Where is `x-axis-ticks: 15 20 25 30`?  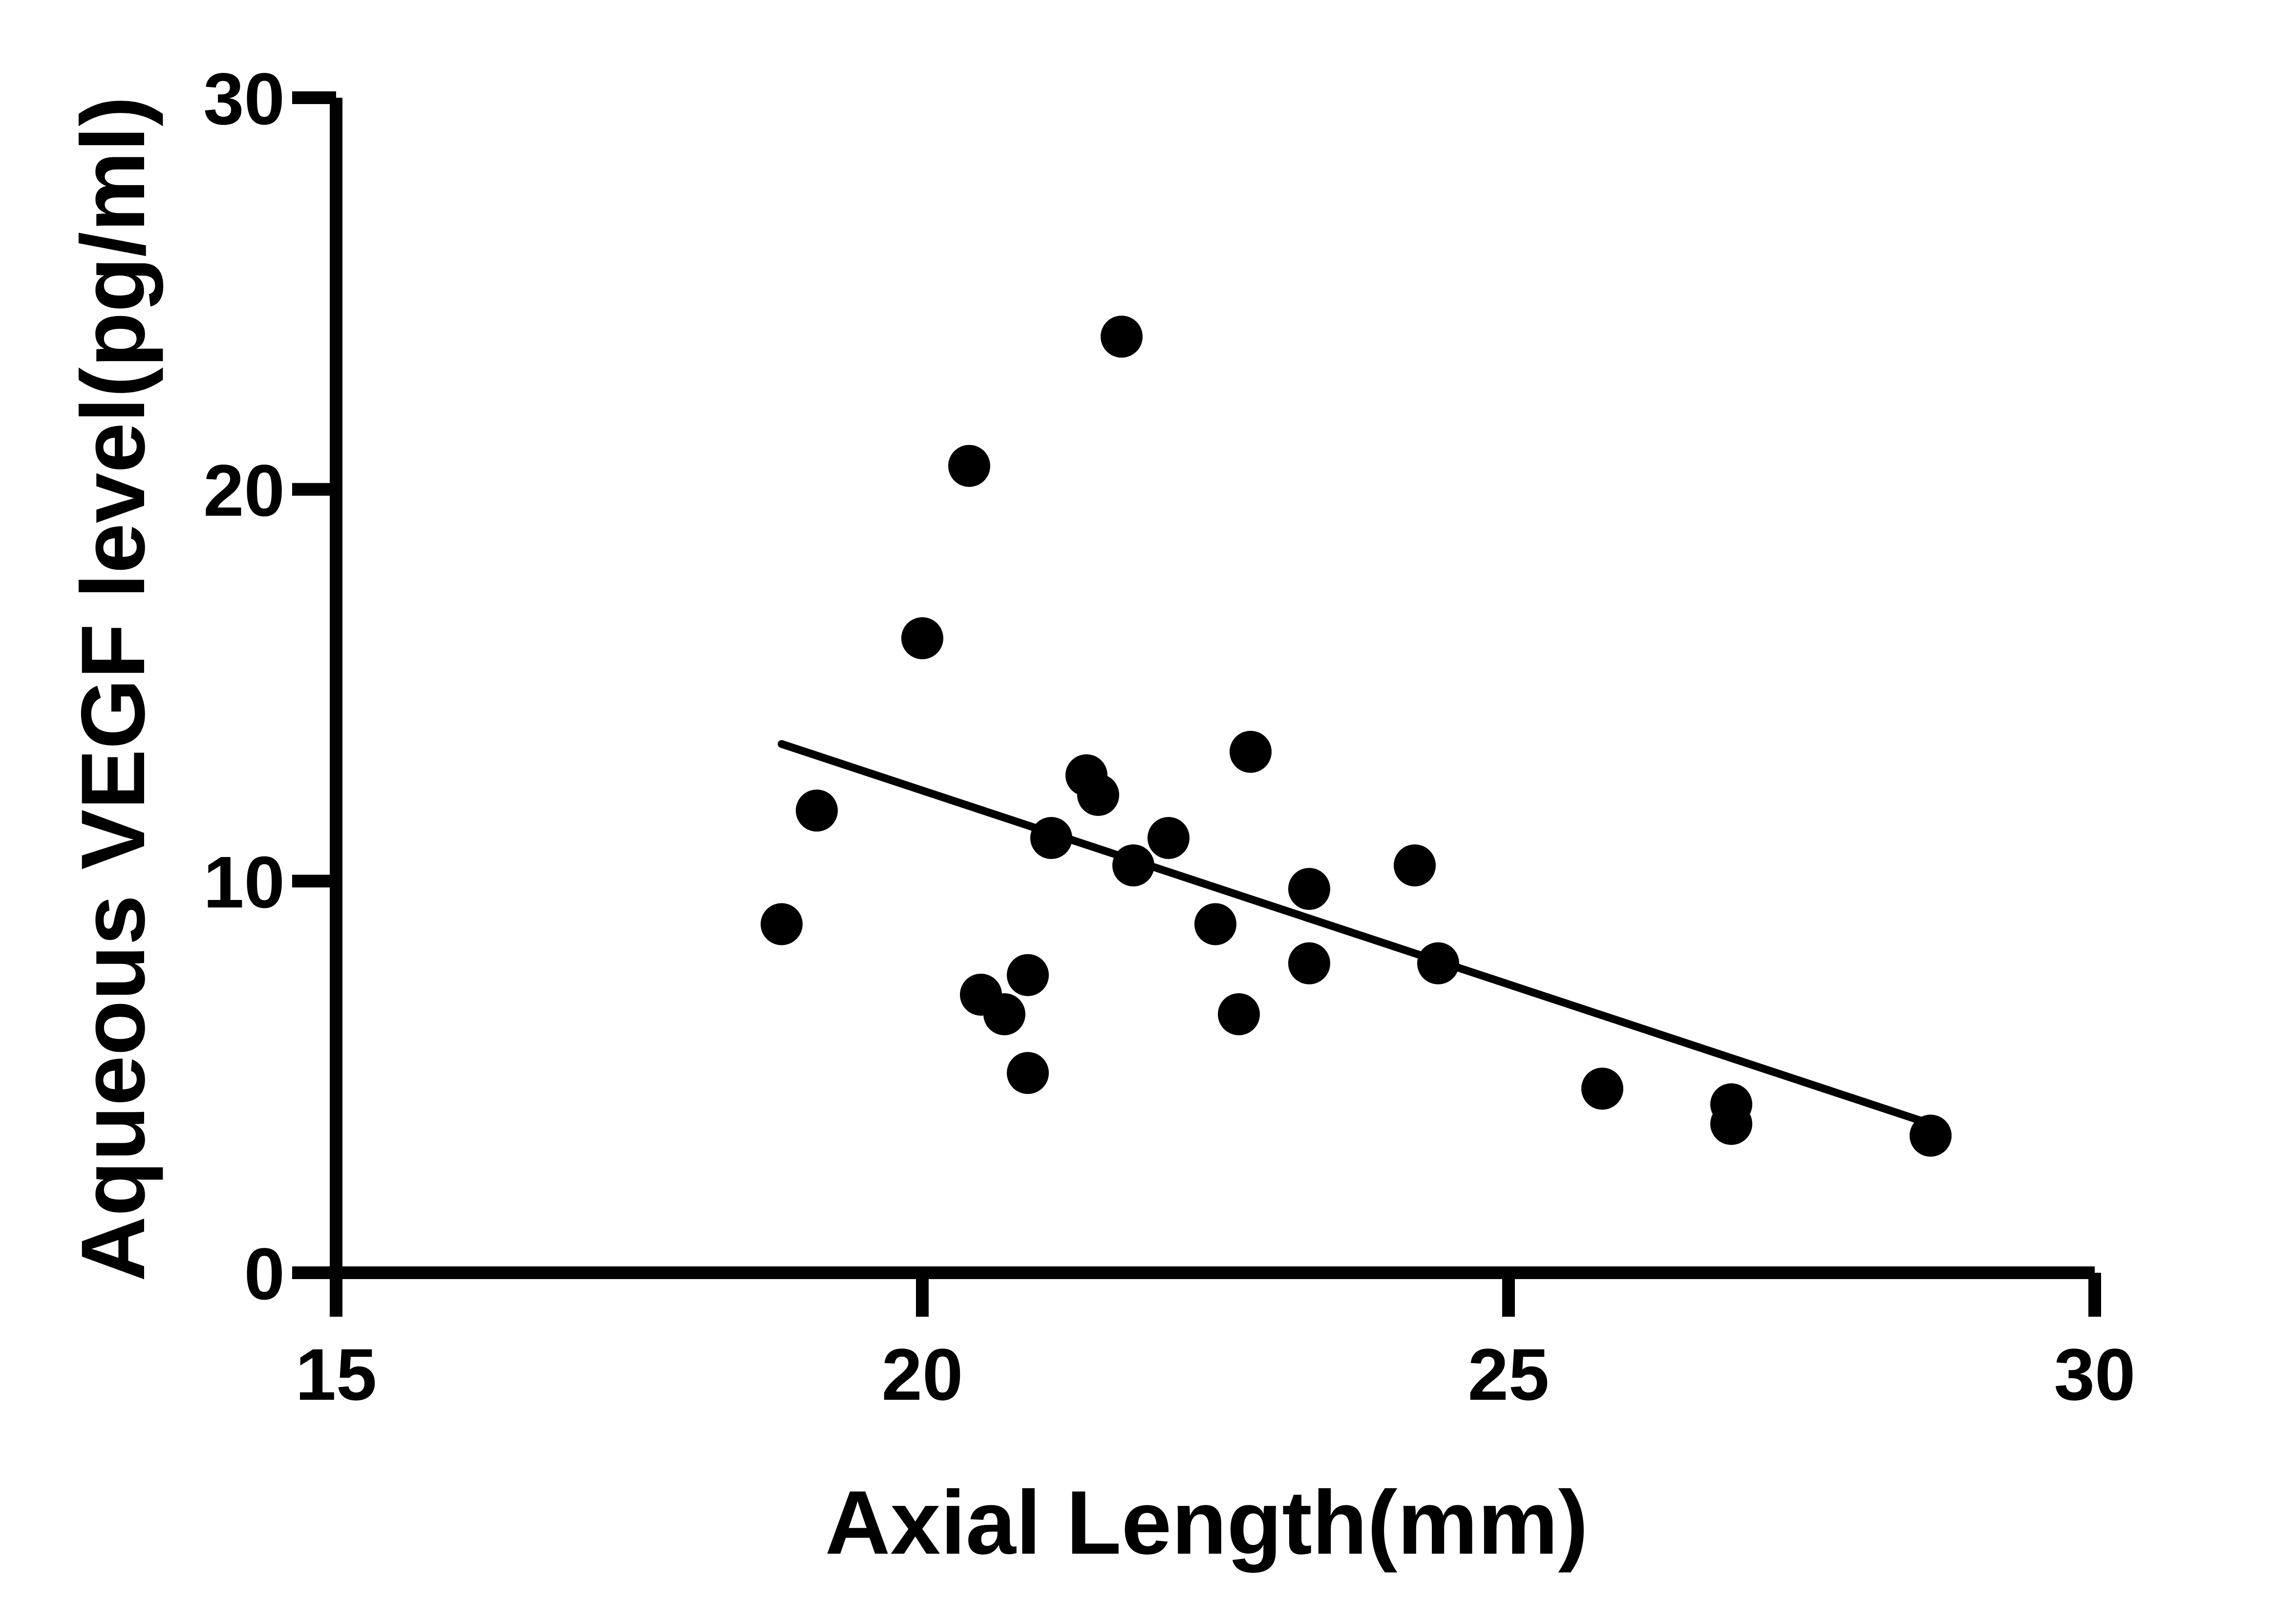
x-axis-ticks: 15 20 25 30 is located at coordinates (1216, 1344).